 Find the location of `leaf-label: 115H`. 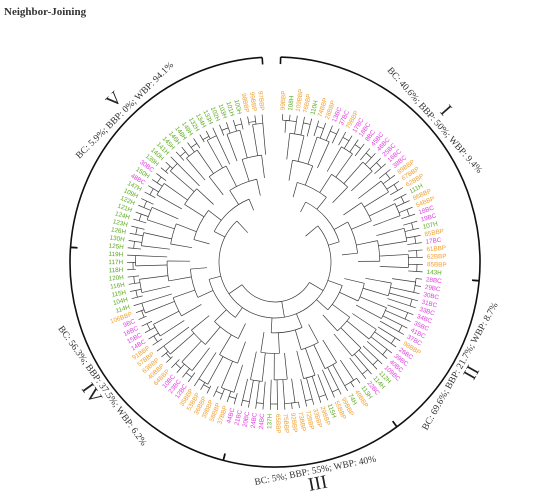

leaf-label: 115H is located at coordinates (332, 411).